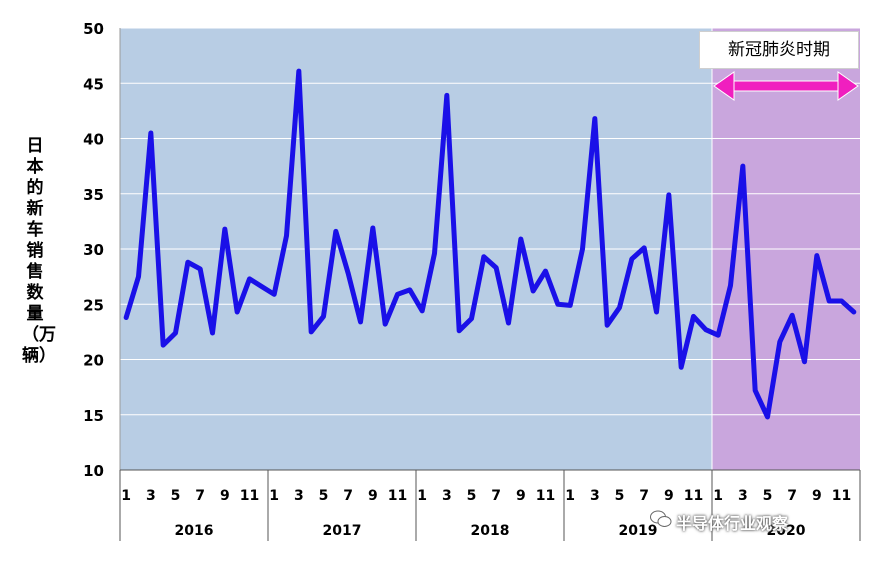 The image size is (877, 568). I want to click on covid-period-label: 新冠肺炎时期, so click(779, 50).